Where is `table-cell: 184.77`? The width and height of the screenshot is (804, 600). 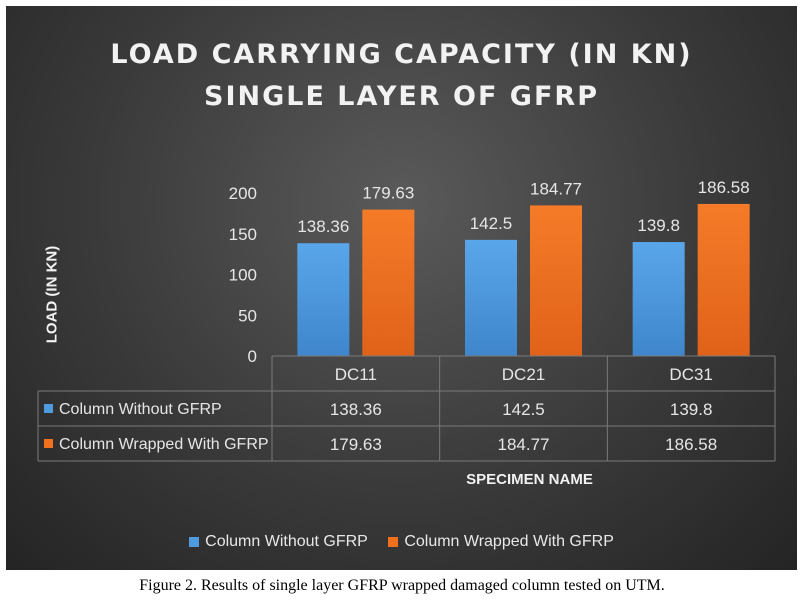 table-cell: 184.77 is located at coordinates (524, 444).